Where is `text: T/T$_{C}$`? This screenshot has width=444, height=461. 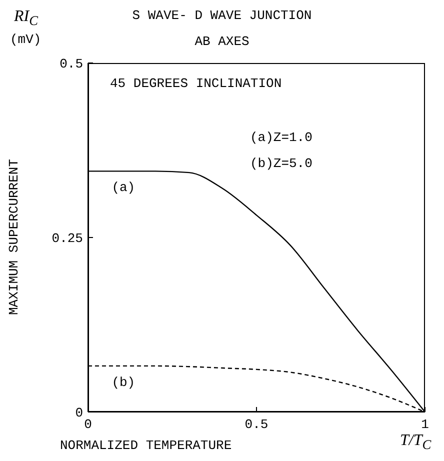 text: T/T$_{C}$ is located at coordinates (416, 443).